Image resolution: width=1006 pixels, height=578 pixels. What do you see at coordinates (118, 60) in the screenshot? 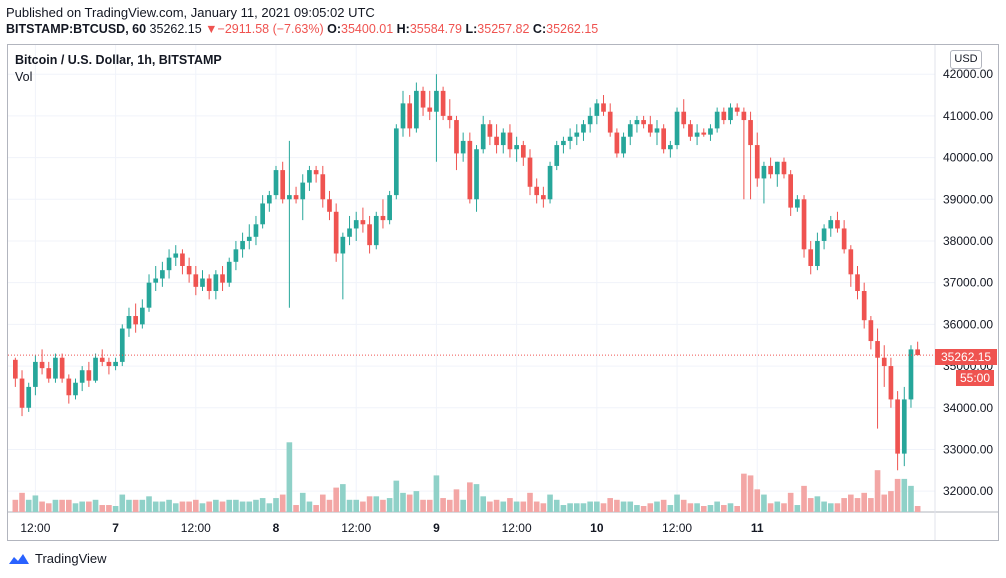
I see `chart-legend-title: Bitcoin / U.S. Dollar, 1h, BITSTAMP` at bounding box center [118, 60].